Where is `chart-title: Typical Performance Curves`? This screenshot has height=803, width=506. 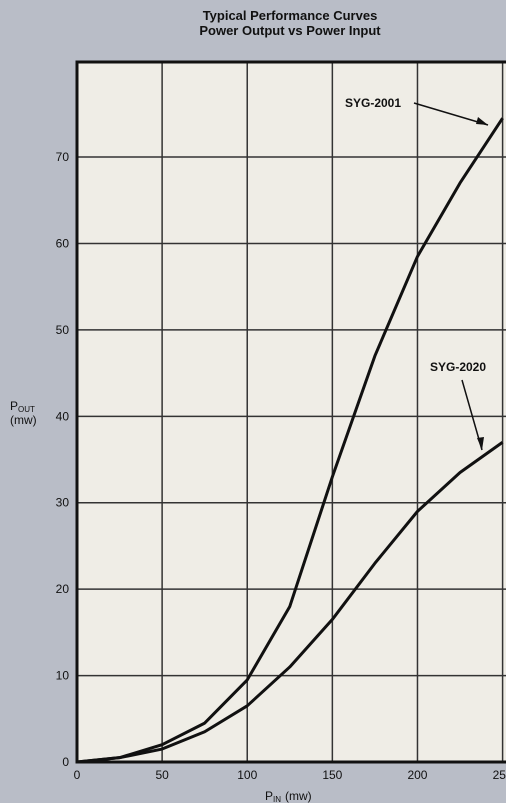
chart-title: Typical Performance Curves is located at coordinates (290, 15).